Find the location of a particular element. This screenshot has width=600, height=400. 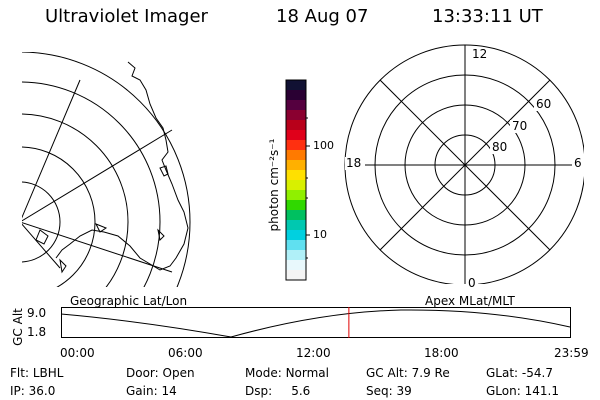

info-gain: Gain: 14 is located at coordinates (151, 391).